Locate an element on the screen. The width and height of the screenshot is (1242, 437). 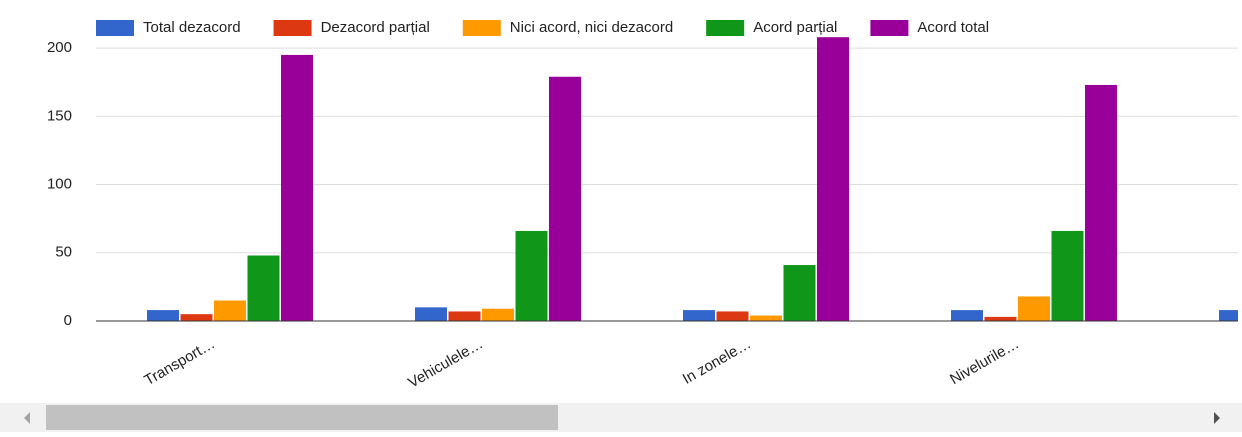
y-tick-label: 100 is located at coordinates (59, 184).